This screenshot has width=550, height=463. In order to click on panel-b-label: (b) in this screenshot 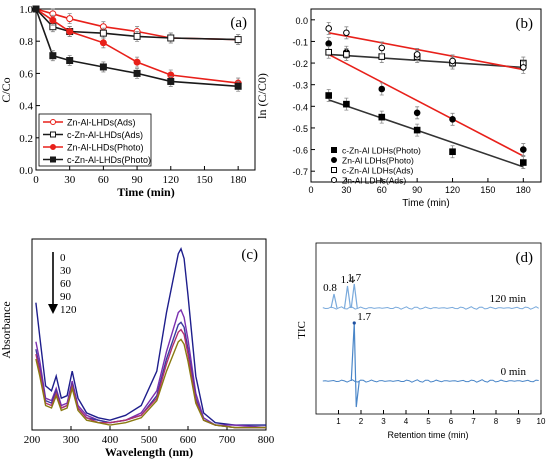, I will do `click(525, 24)`.